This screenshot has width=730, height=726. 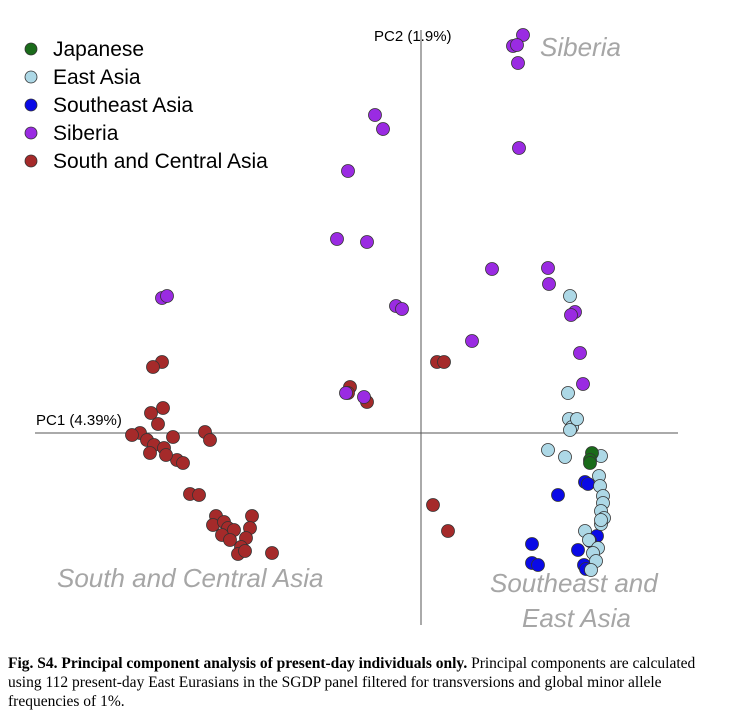 I want to click on annotation-southeast-and: Southeast and, so click(x=574, y=583).